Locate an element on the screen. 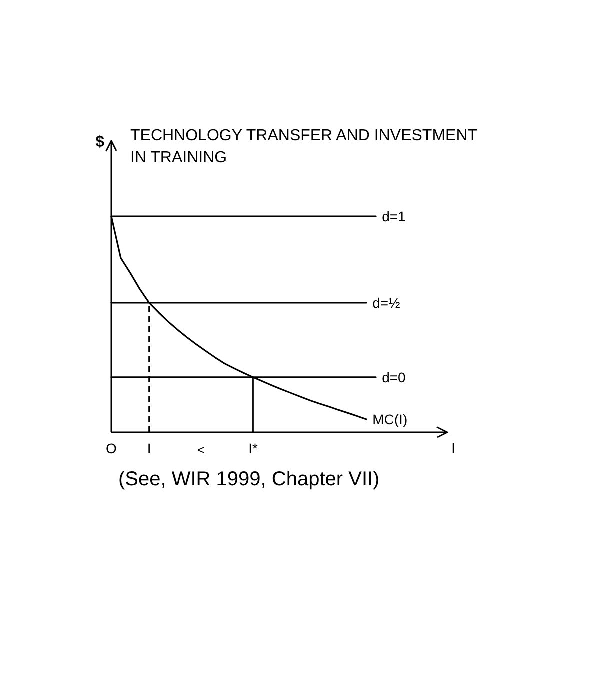  series-label: d=½ is located at coordinates (386, 302).